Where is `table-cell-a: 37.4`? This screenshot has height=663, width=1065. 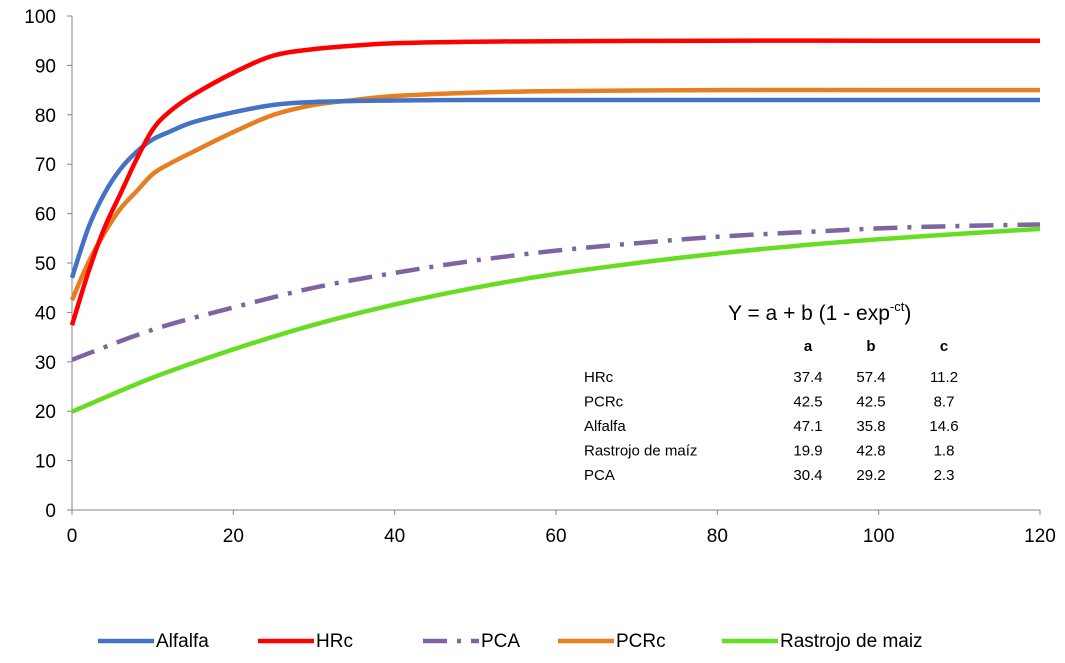 table-cell-a: 37.4 is located at coordinates (807, 377).